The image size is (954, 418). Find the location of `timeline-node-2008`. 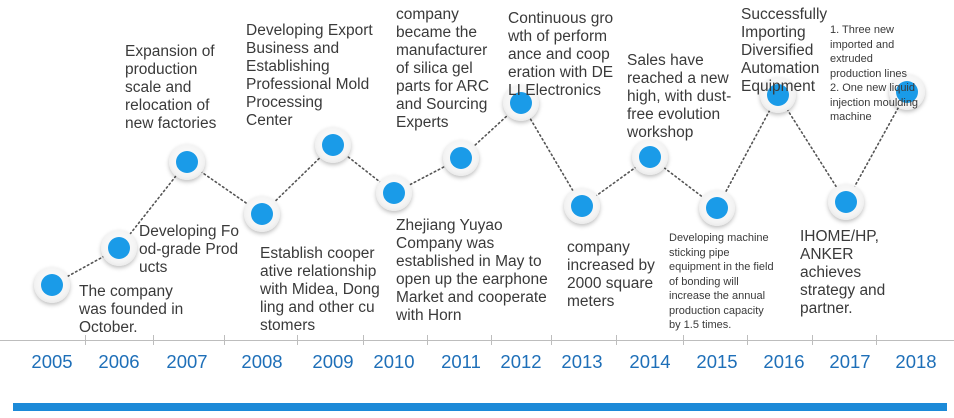

timeline-node-2008 is located at coordinates (262, 214).